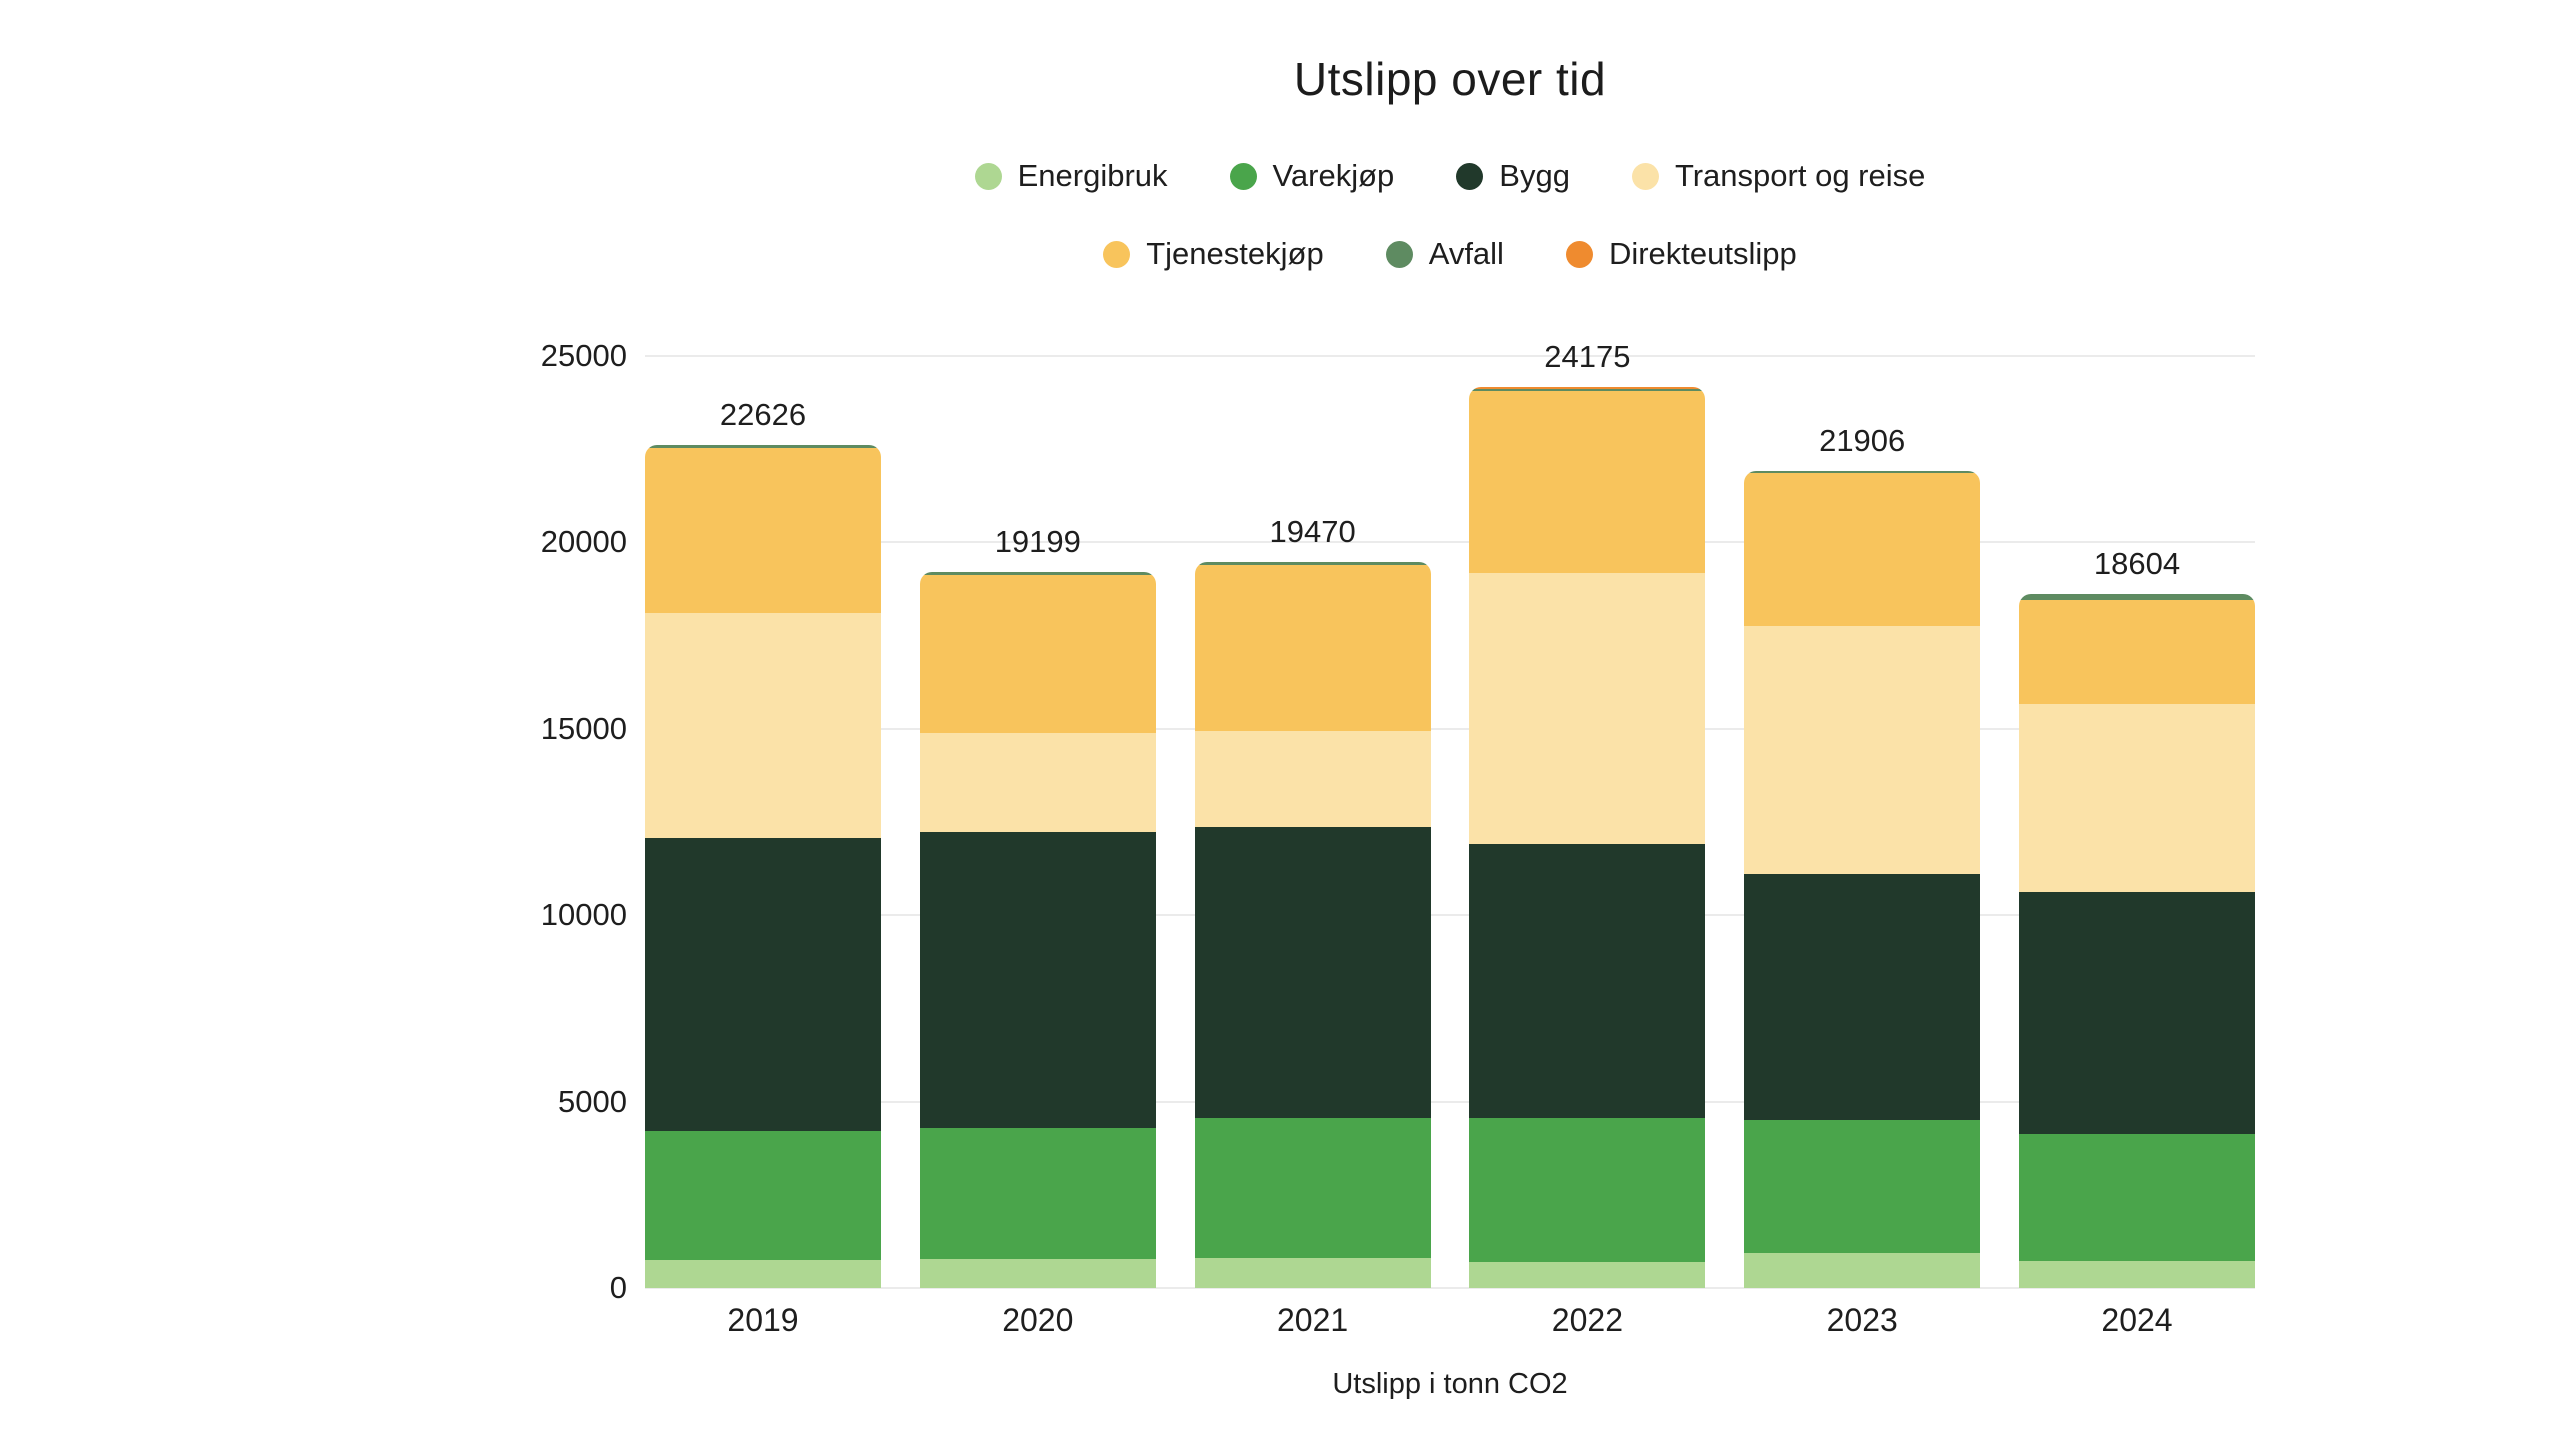 This screenshot has height=1440, width=2560. What do you see at coordinates (1243, 176) in the screenshot?
I see `legend-dot-varekjop` at bounding box center [1243, 176].